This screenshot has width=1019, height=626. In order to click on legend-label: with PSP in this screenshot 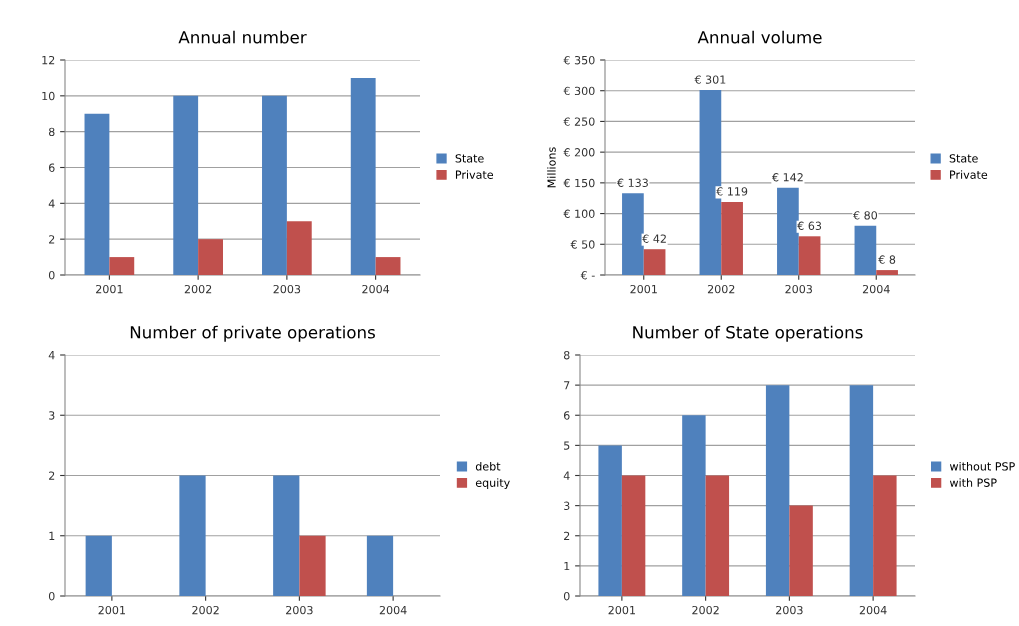, I will do `click(973, 482)`.